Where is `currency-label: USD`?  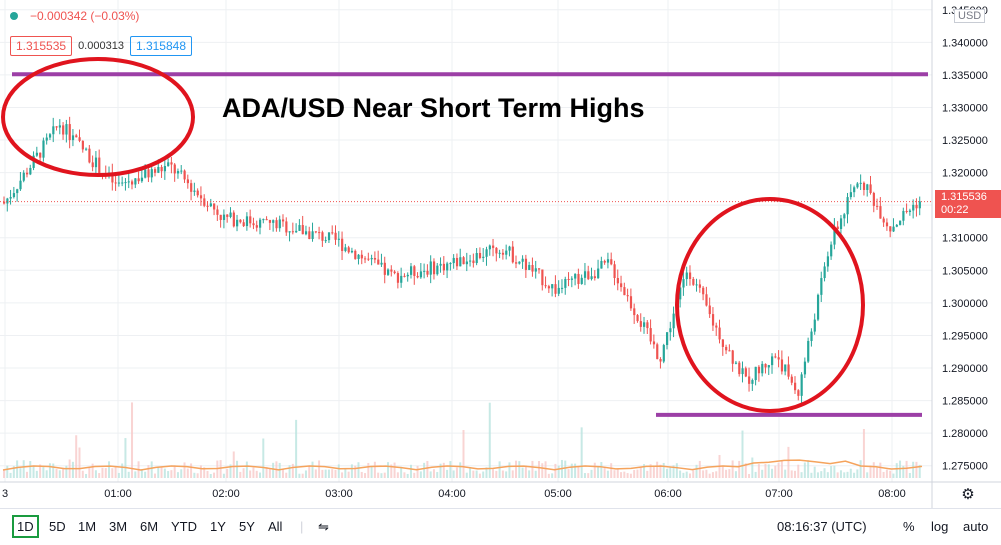 currency-label: USD is located at coordinates (970, 16).